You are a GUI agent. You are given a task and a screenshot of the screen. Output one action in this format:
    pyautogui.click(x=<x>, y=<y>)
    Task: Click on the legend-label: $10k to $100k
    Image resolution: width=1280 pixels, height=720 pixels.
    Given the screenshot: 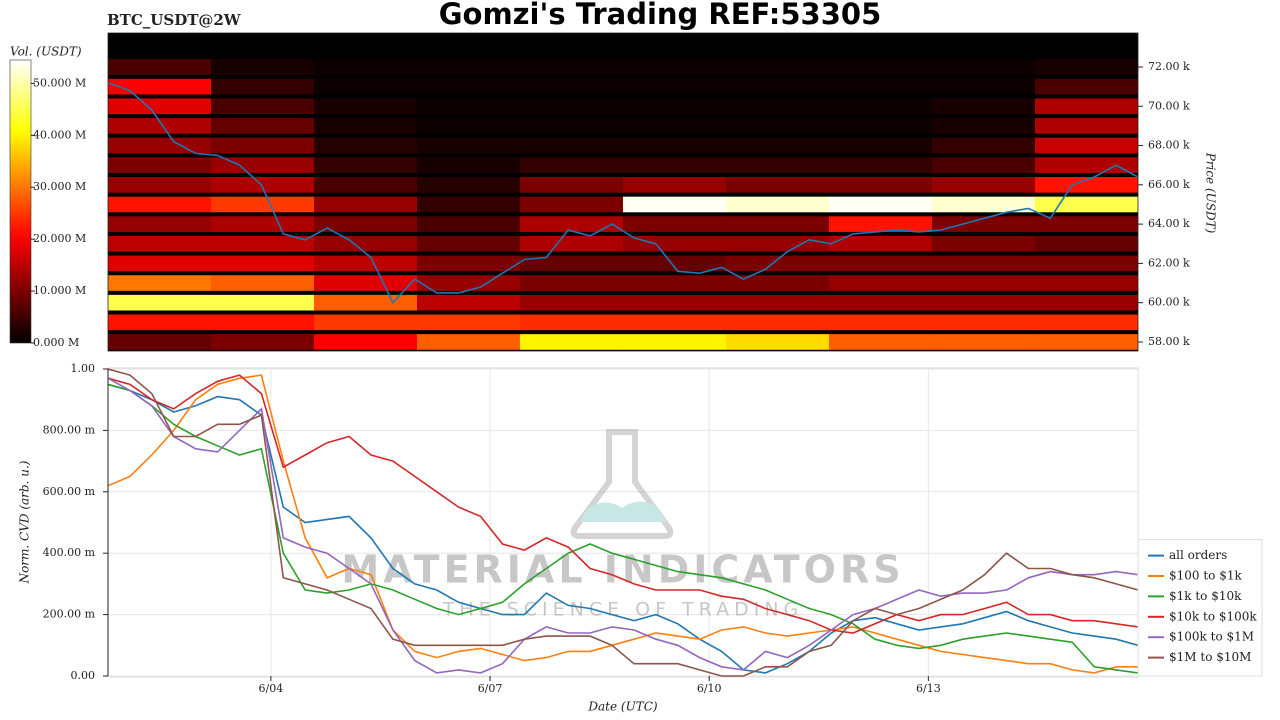 What is the action you would take?
    pyautogui.click(x=1213, y=616)
    